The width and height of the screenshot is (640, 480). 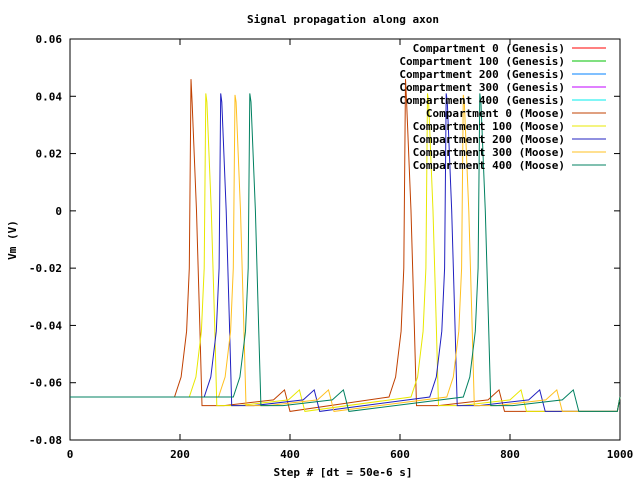 What do you see at coordinates (489, 165) in the screenshot?
I see `legend-label: Compartment 400 (Moose)` at bounding box center [489, 165].